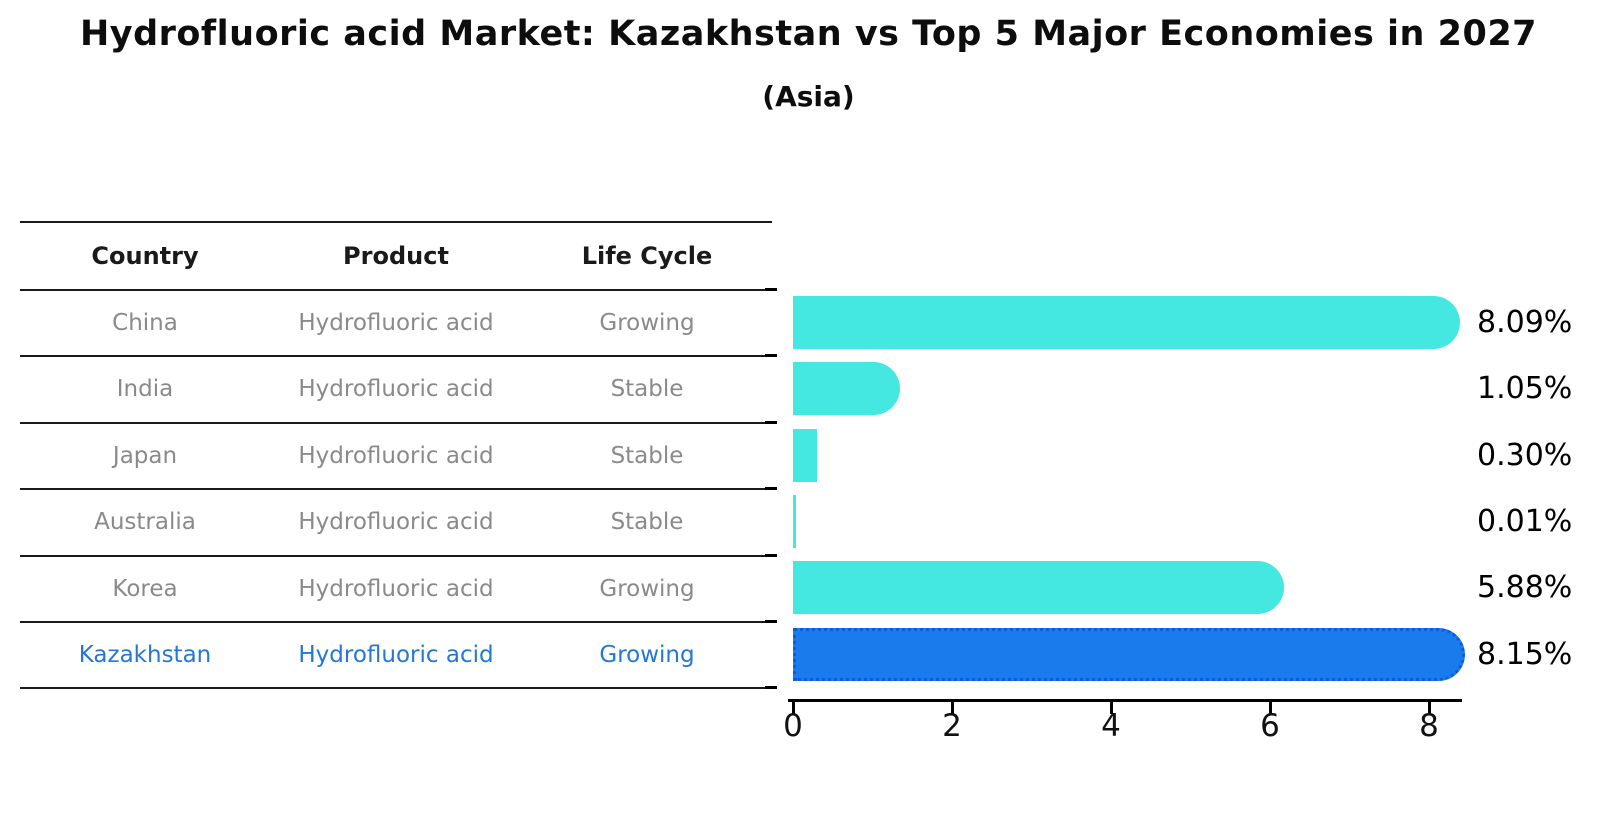 Image resolution: width=1617 pixels, height=823 pixels. I want to click on bar-value-label: 8.15%, so click(1525, 654).